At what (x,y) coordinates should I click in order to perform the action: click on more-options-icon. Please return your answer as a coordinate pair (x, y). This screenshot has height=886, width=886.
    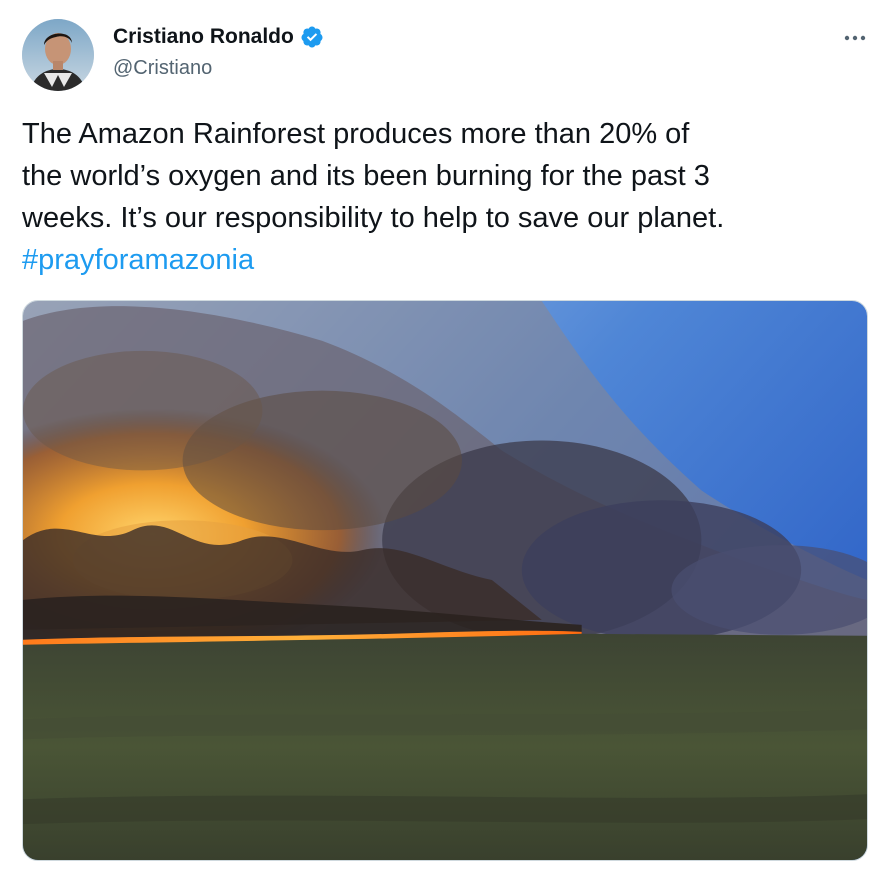
    Looking at the image, I should click on (855, 38).